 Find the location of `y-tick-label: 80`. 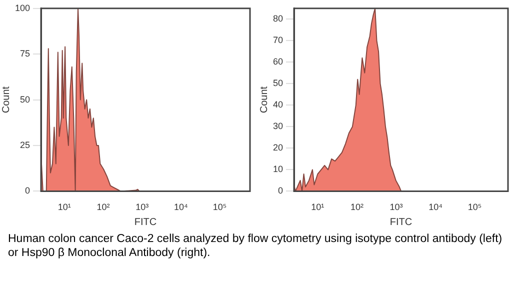

y-tick-label: 80 is located at coordinates (278, 19).